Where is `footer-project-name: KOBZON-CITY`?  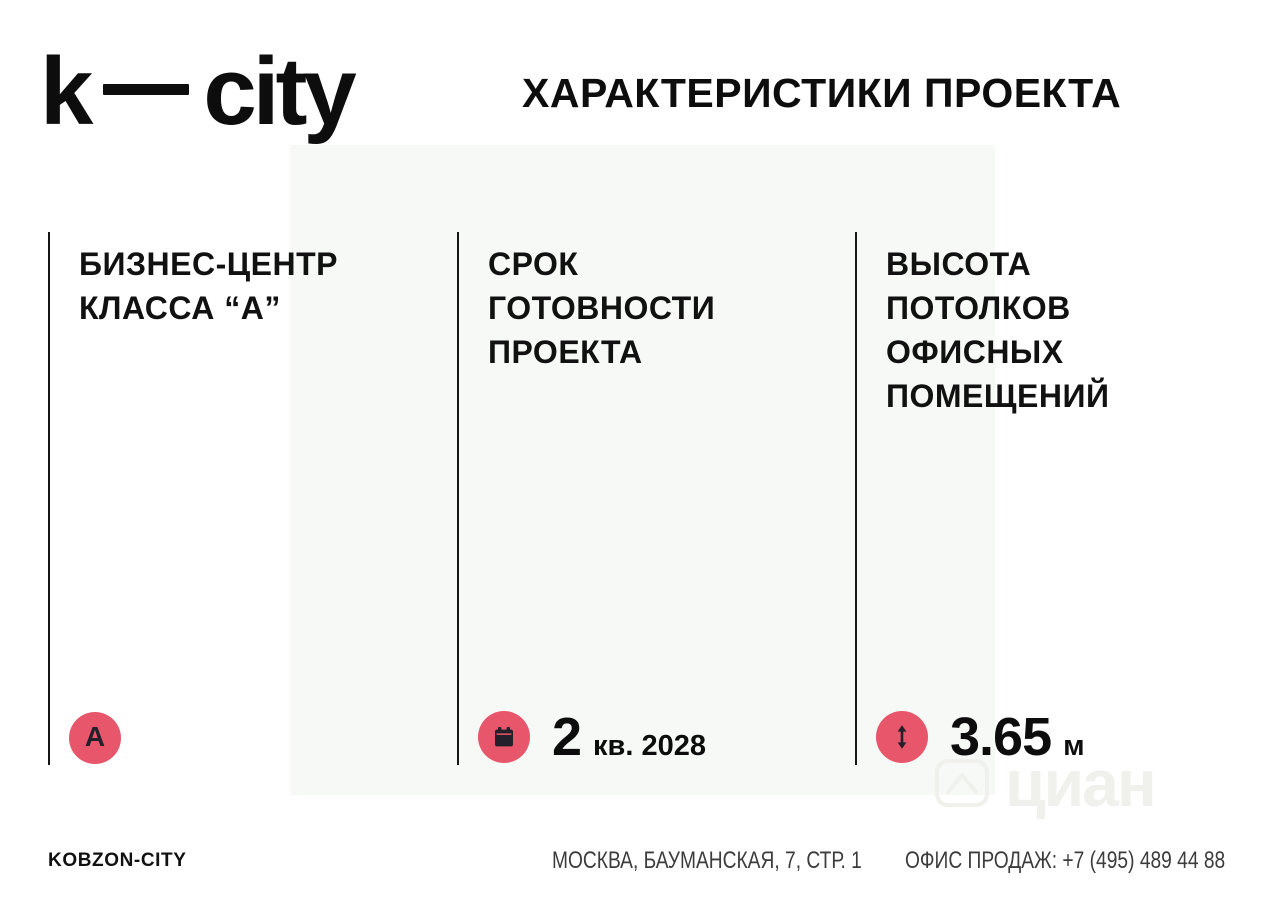
footer-project-name: KOBZON-CITY is located at coordinates (117, 860).